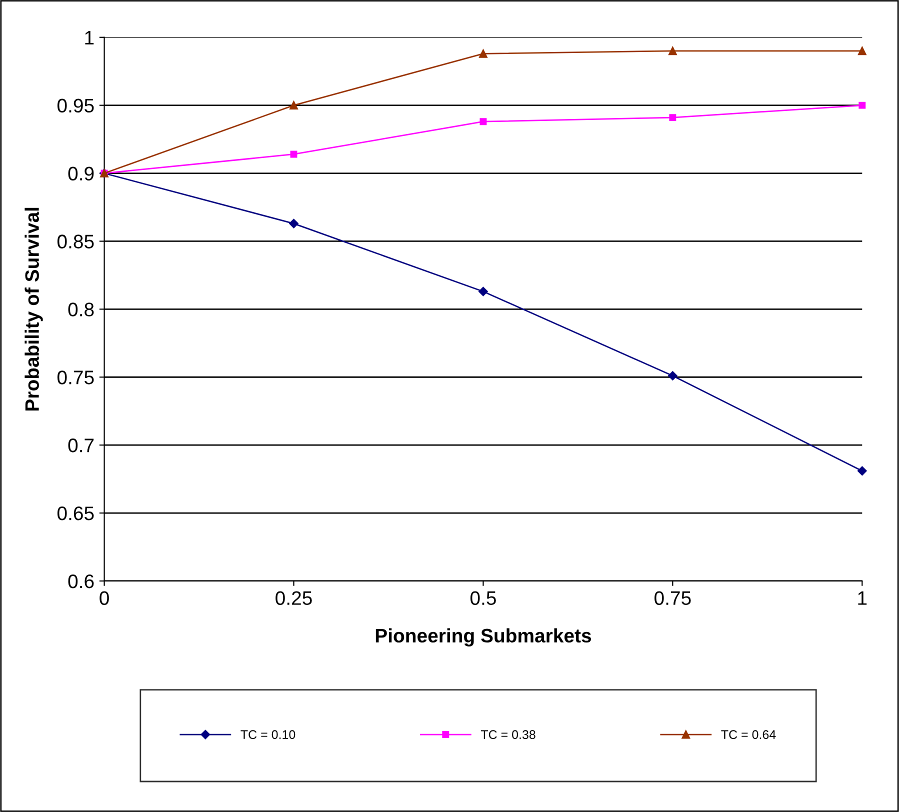 This screenshot has width=899, height=812. What do you see at coordinates (748, 735) in the screenshot?
I see `legend-label: TC = 0.64` at bounding box center [748, 735].